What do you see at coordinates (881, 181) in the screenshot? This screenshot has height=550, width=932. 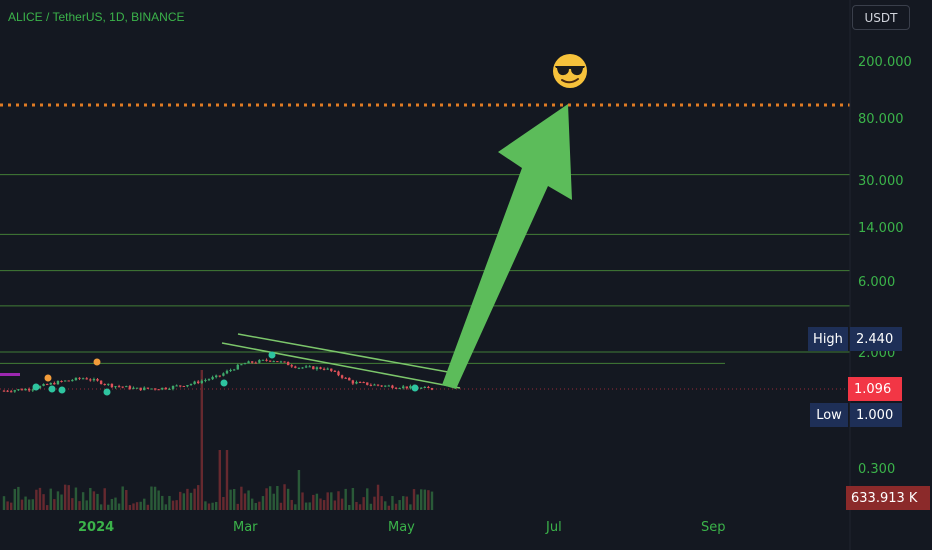 I see `y-tick-label: 30.000` at bounding box center [881, 181].